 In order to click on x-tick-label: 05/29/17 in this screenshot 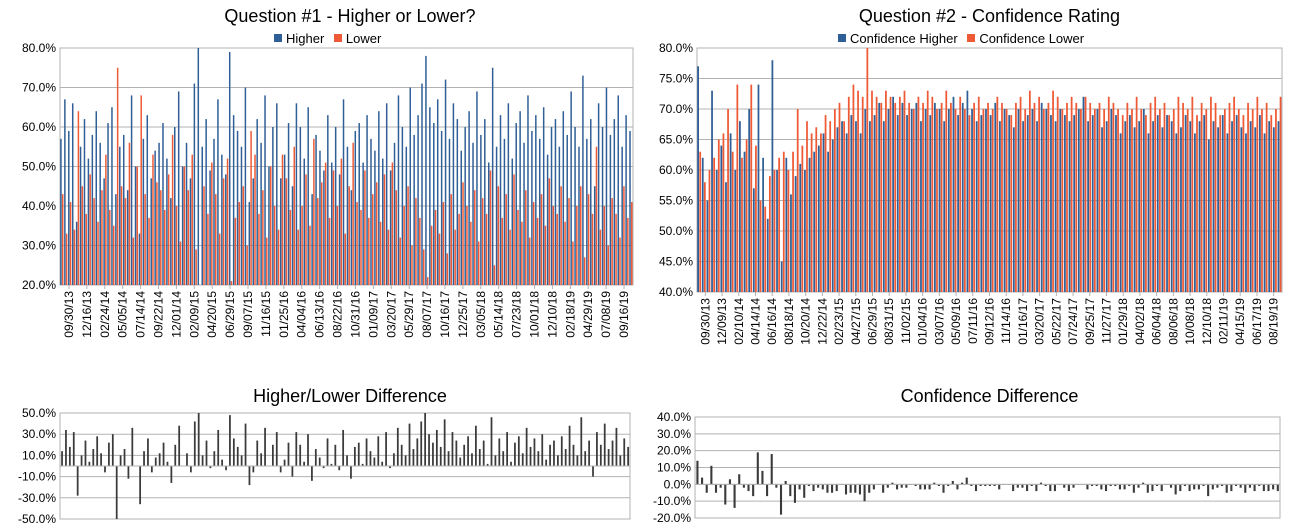, I will do `click(409, 314)`.